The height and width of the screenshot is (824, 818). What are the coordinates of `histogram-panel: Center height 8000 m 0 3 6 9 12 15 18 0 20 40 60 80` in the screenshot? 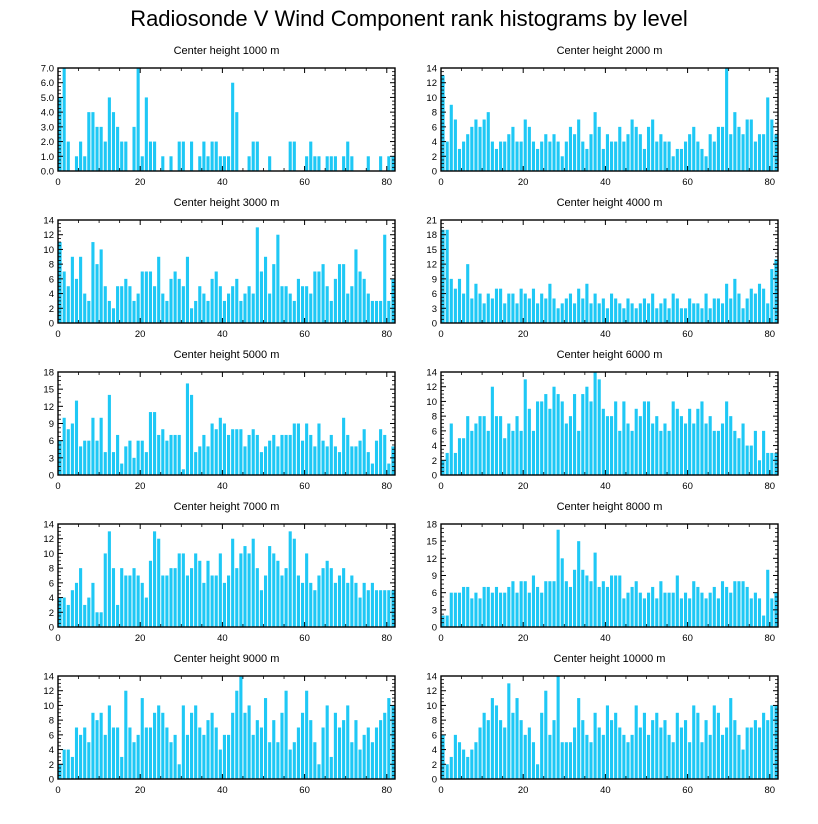 It's located at (589, 579).